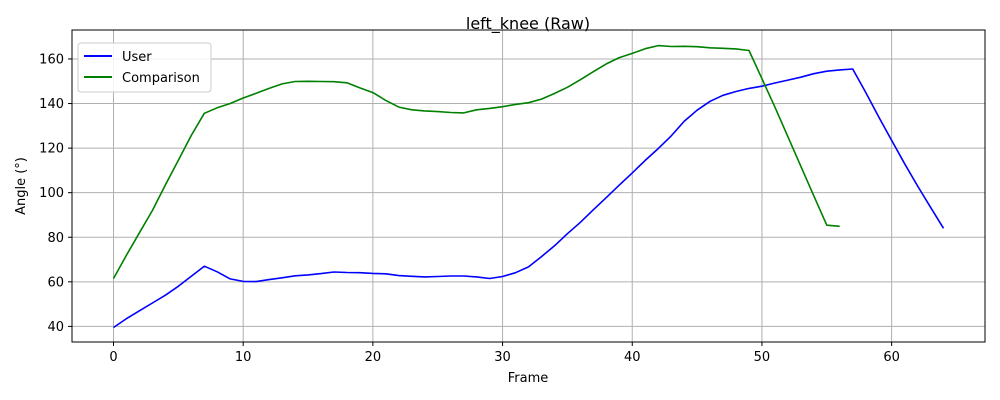  What do you see at coordinates (762, 357) in the screenshot?
I see `x-tick-label: 50` at bounding box center [762, 357].